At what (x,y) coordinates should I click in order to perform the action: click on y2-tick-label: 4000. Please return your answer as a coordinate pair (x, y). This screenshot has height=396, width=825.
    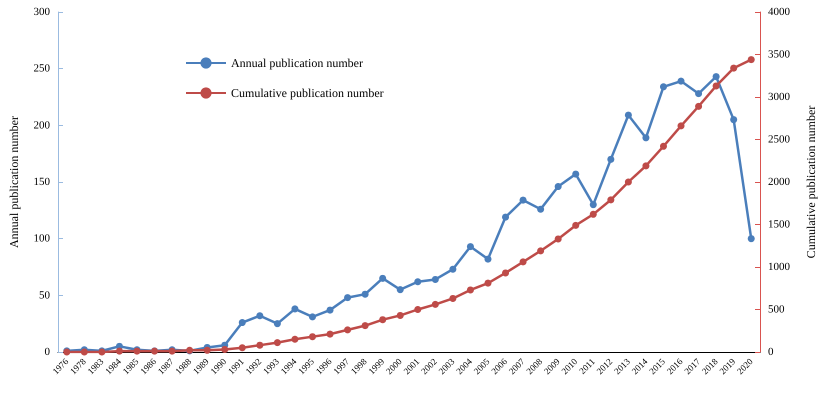
    Looking at the image, I should click on (779, 12).